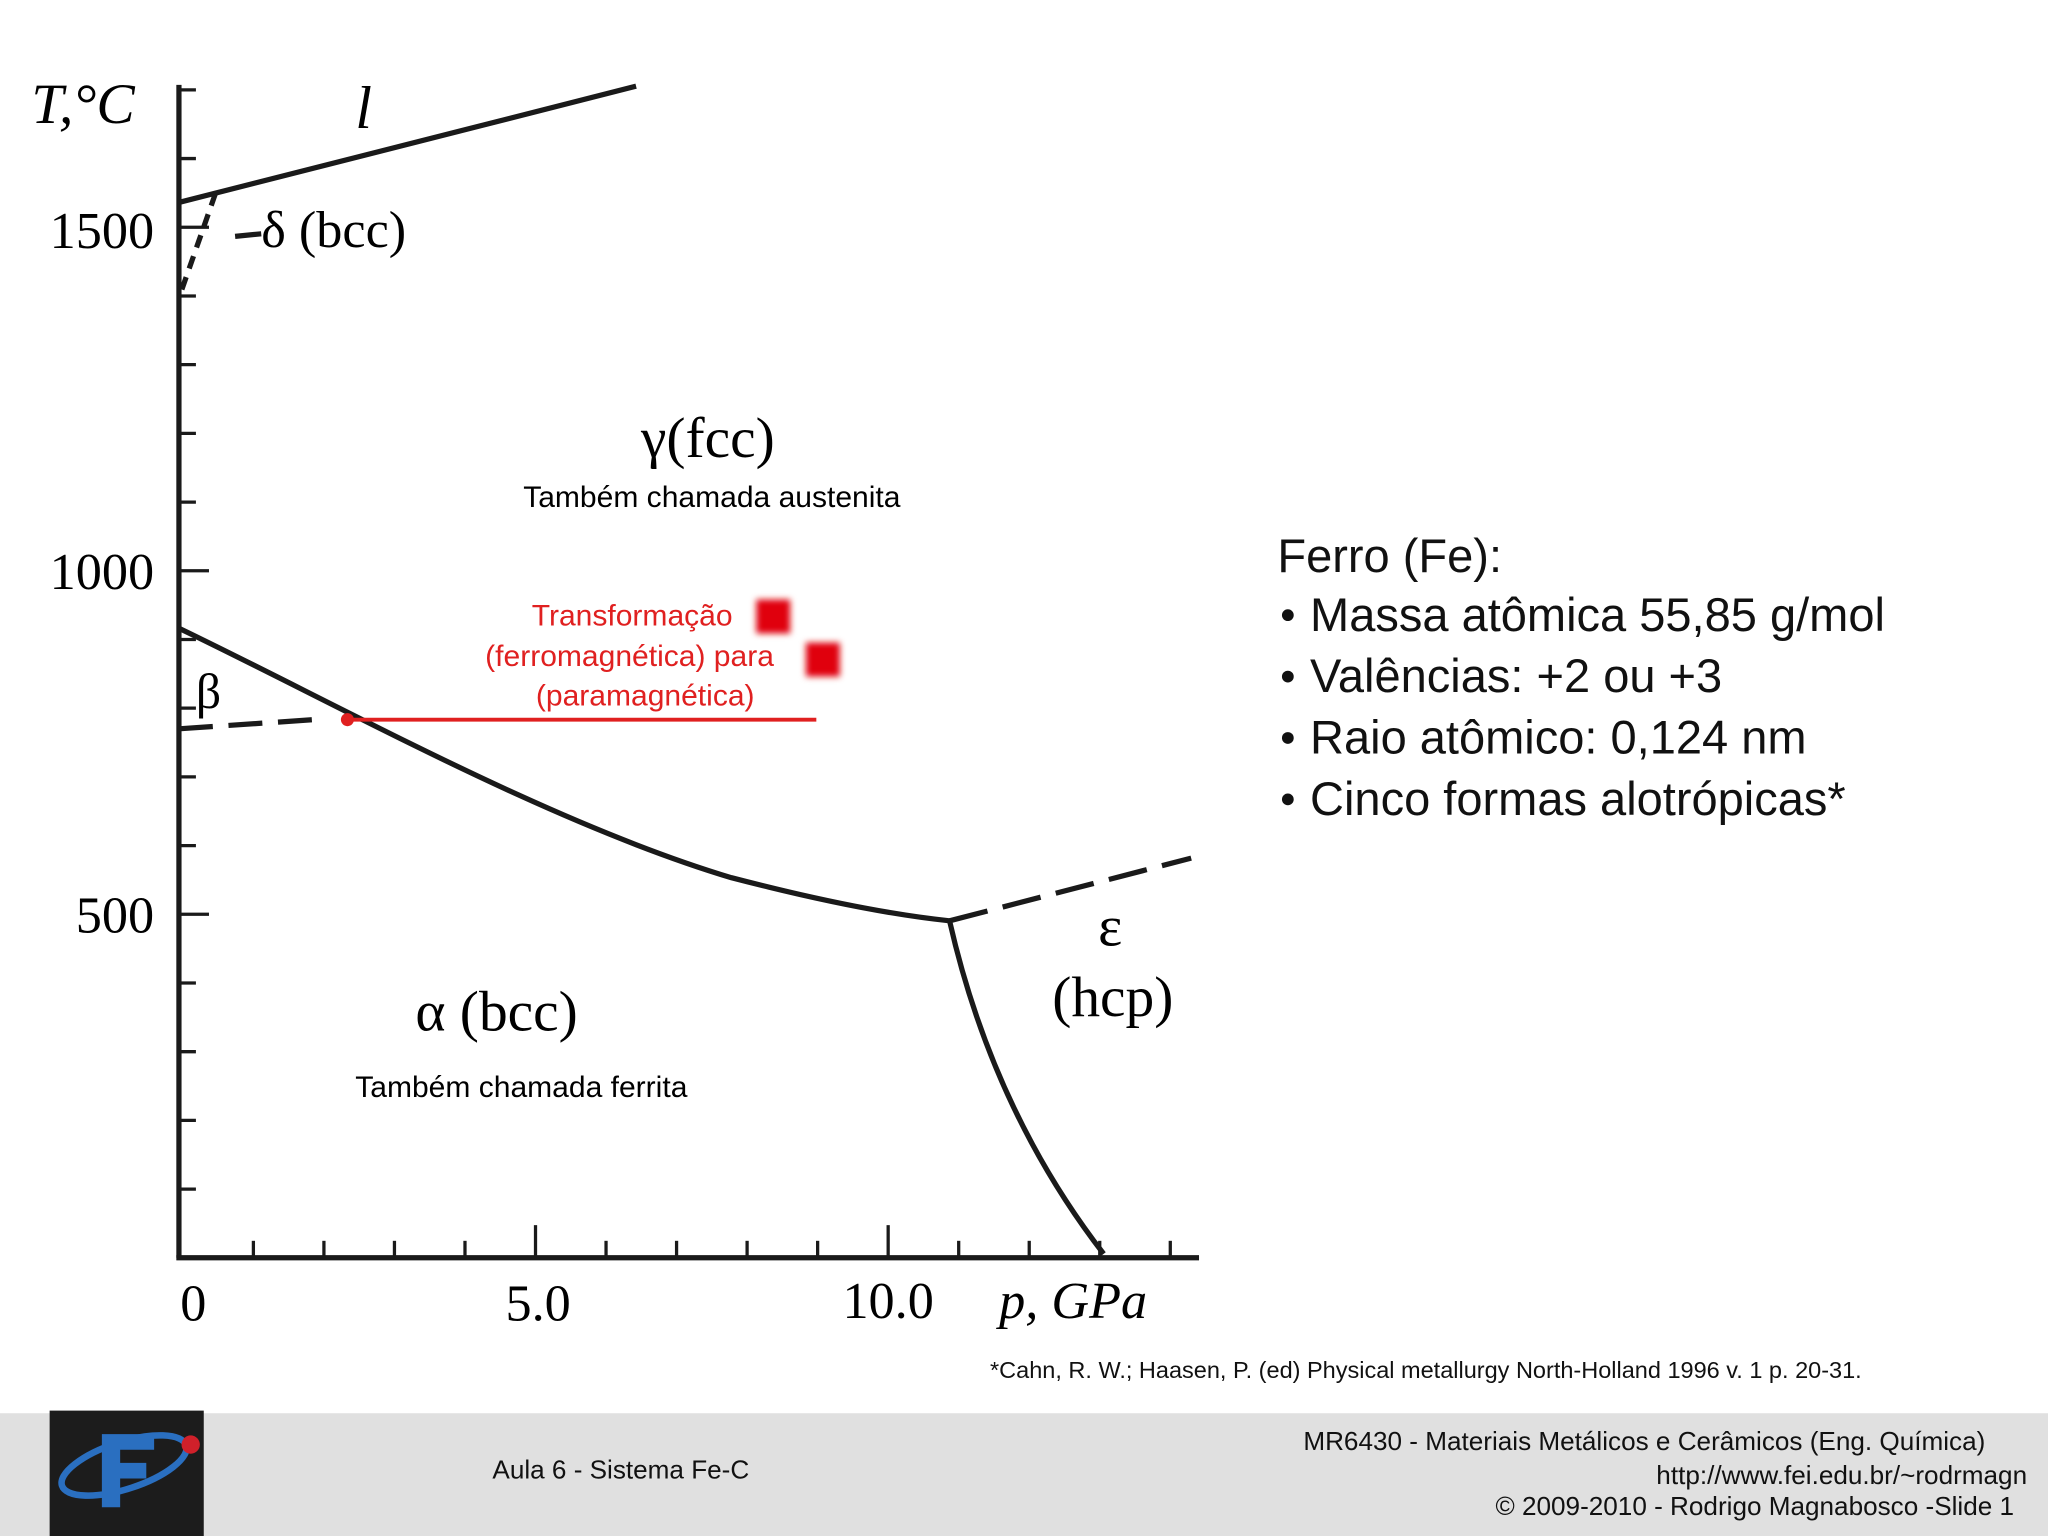  Describe the element at coordinates (1578, 798) in the screenshot. I see `info-item: Cinco formas alotrópicas*` at that location.